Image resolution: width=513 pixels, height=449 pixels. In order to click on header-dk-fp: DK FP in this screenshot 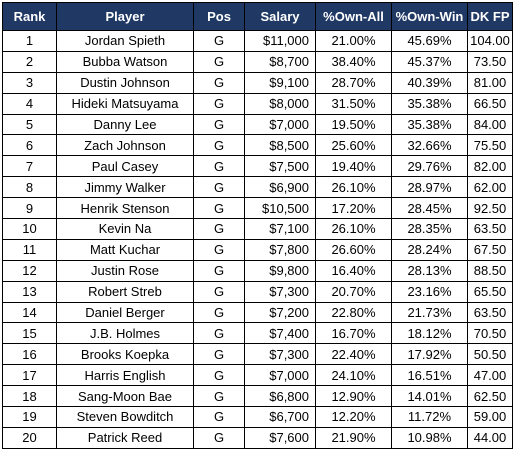, I will do `click(490, 16)`.